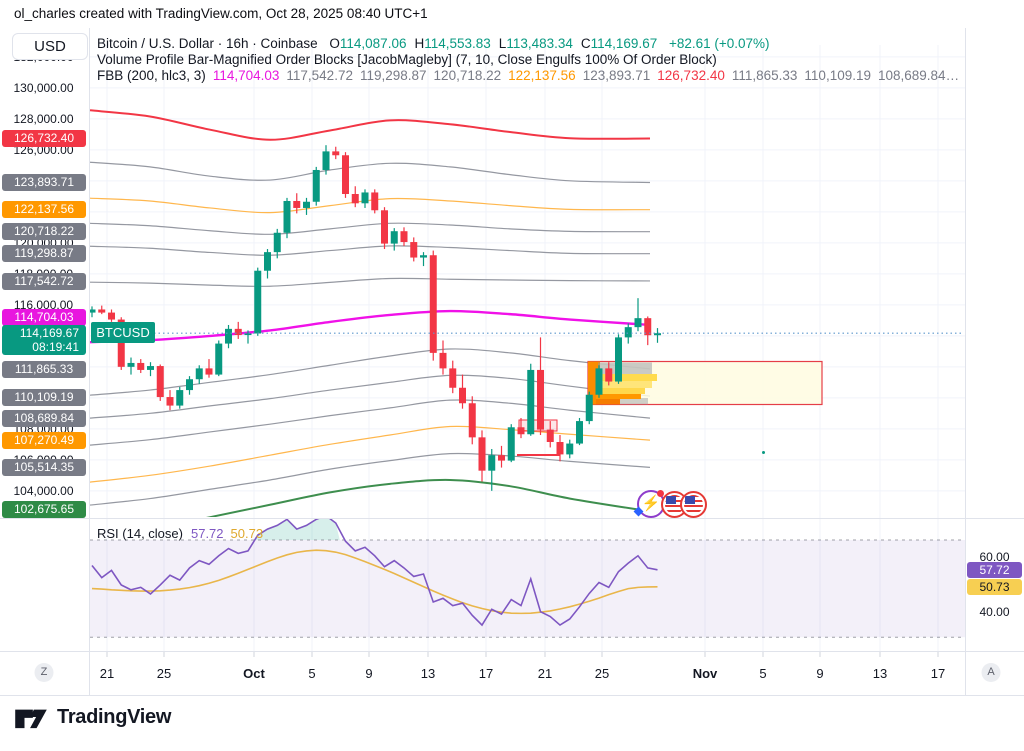 The image size is (1024, 751). I want to click on time-axis-label: Nov, so click(705, 673).